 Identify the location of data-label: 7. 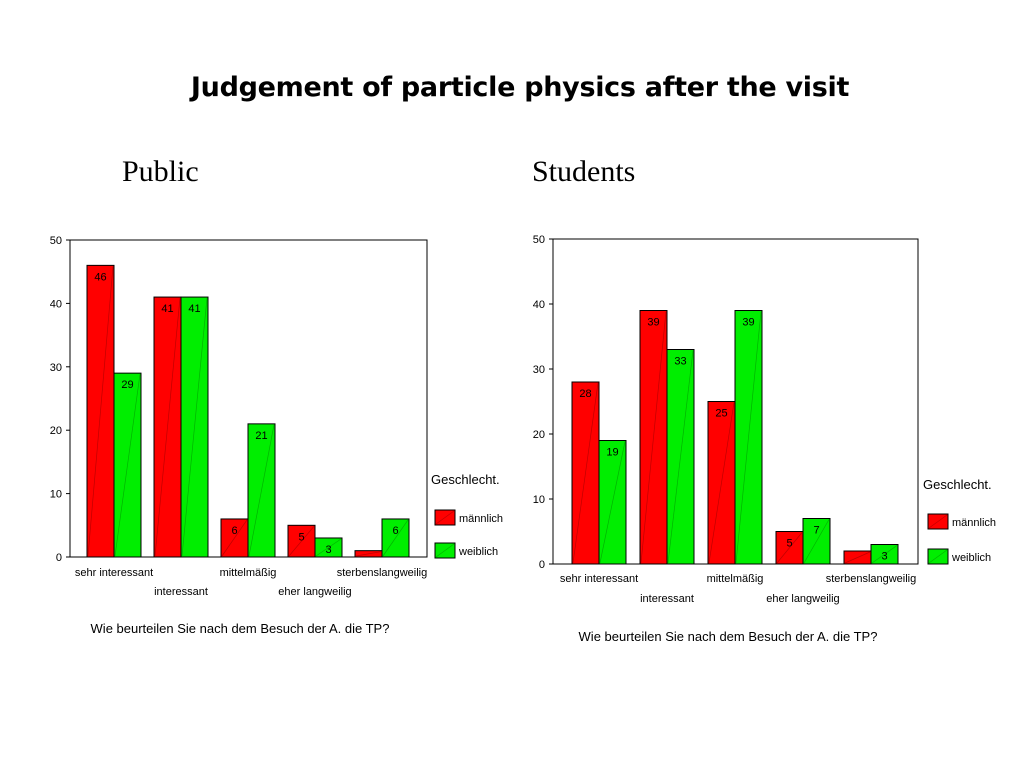
(816, 531).